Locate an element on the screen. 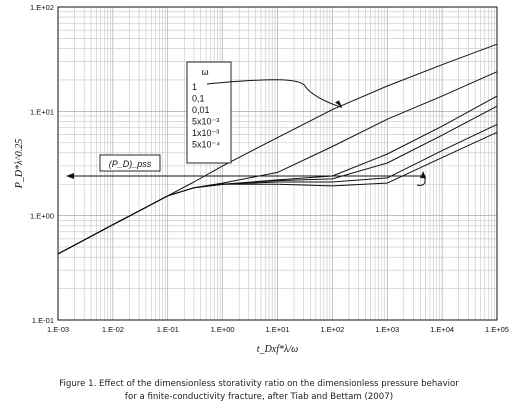 The width and height of the screenshot is (518, 414). x-tick-label: 1.E+01 is located at coordinates (278, 329).